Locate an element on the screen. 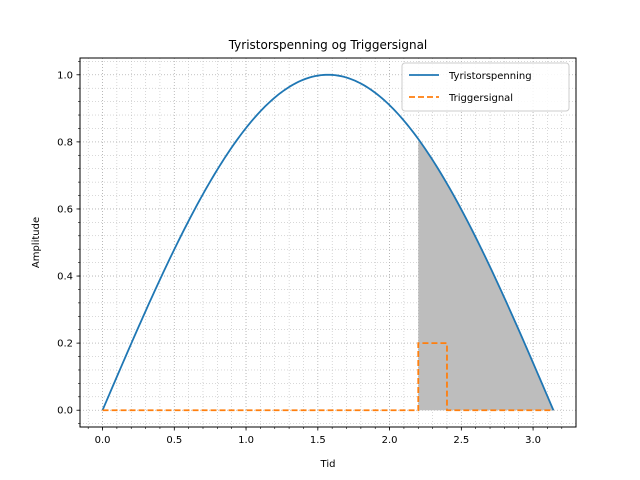  series-triggersignal is located at coordinates (328, 377).